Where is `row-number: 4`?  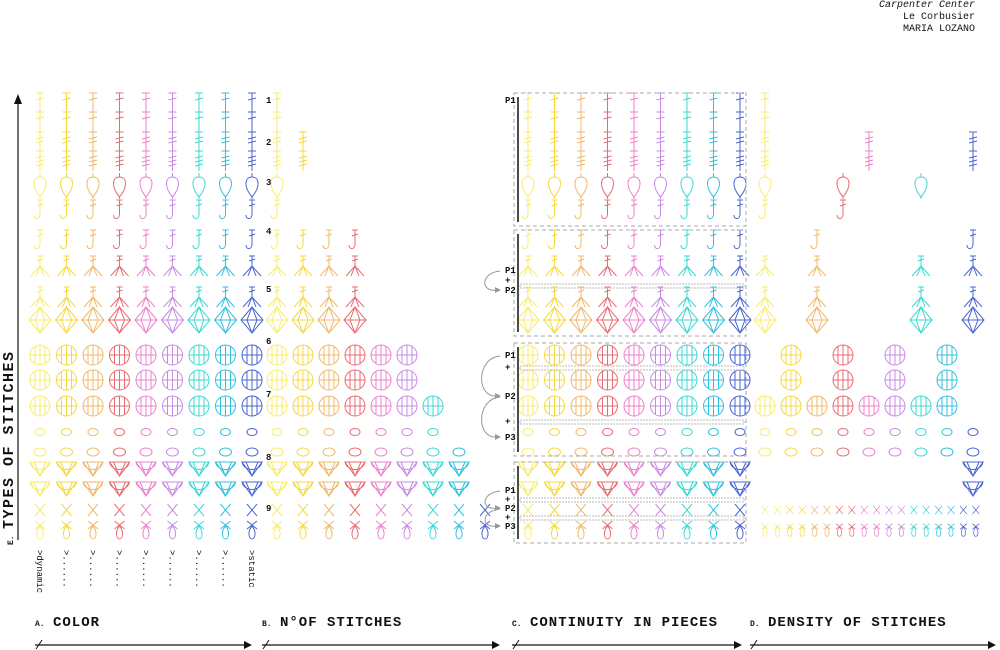
row-number: 4 is located at coordinates (269, 232).